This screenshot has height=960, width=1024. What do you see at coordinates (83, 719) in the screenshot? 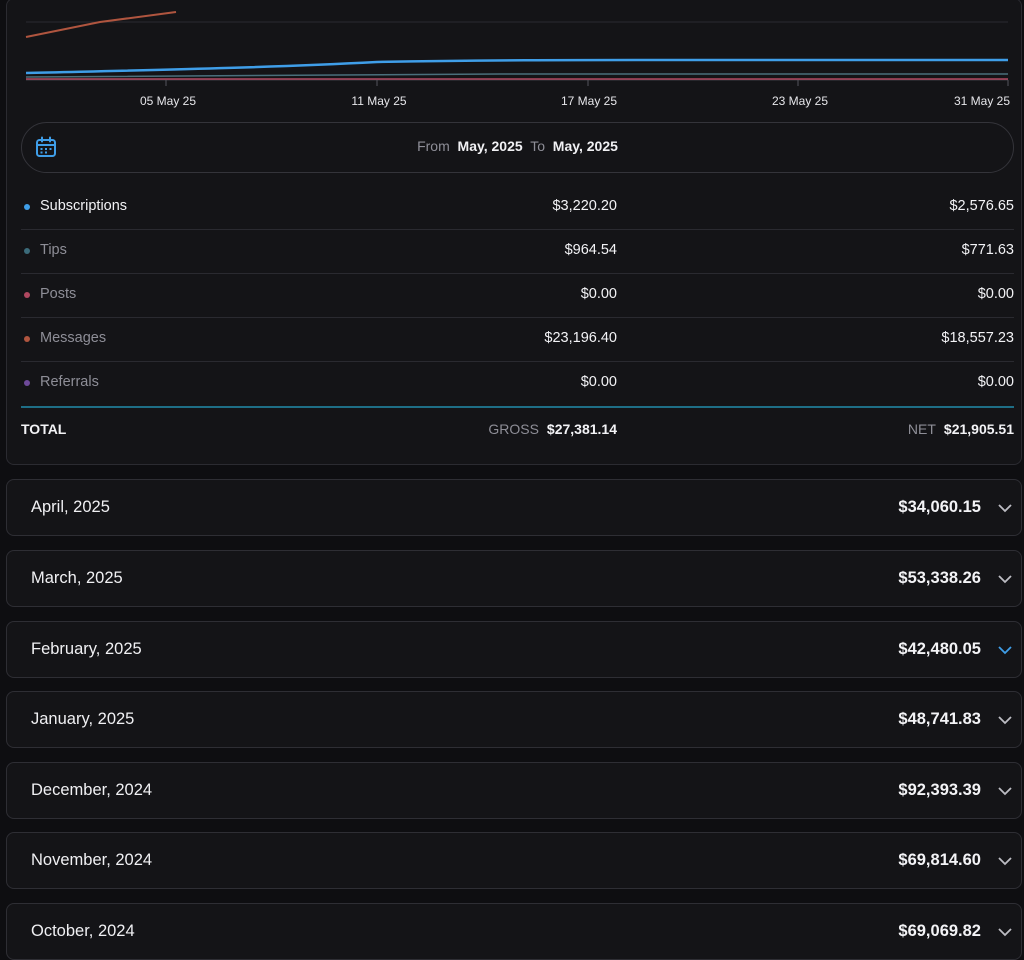
I see `month-label: January, 2025` at bounding box center [83, 719].